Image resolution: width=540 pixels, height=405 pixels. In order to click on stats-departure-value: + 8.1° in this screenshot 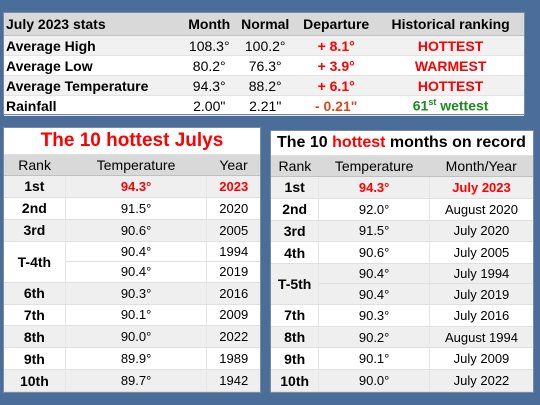, I will do `click(336, 45)`.